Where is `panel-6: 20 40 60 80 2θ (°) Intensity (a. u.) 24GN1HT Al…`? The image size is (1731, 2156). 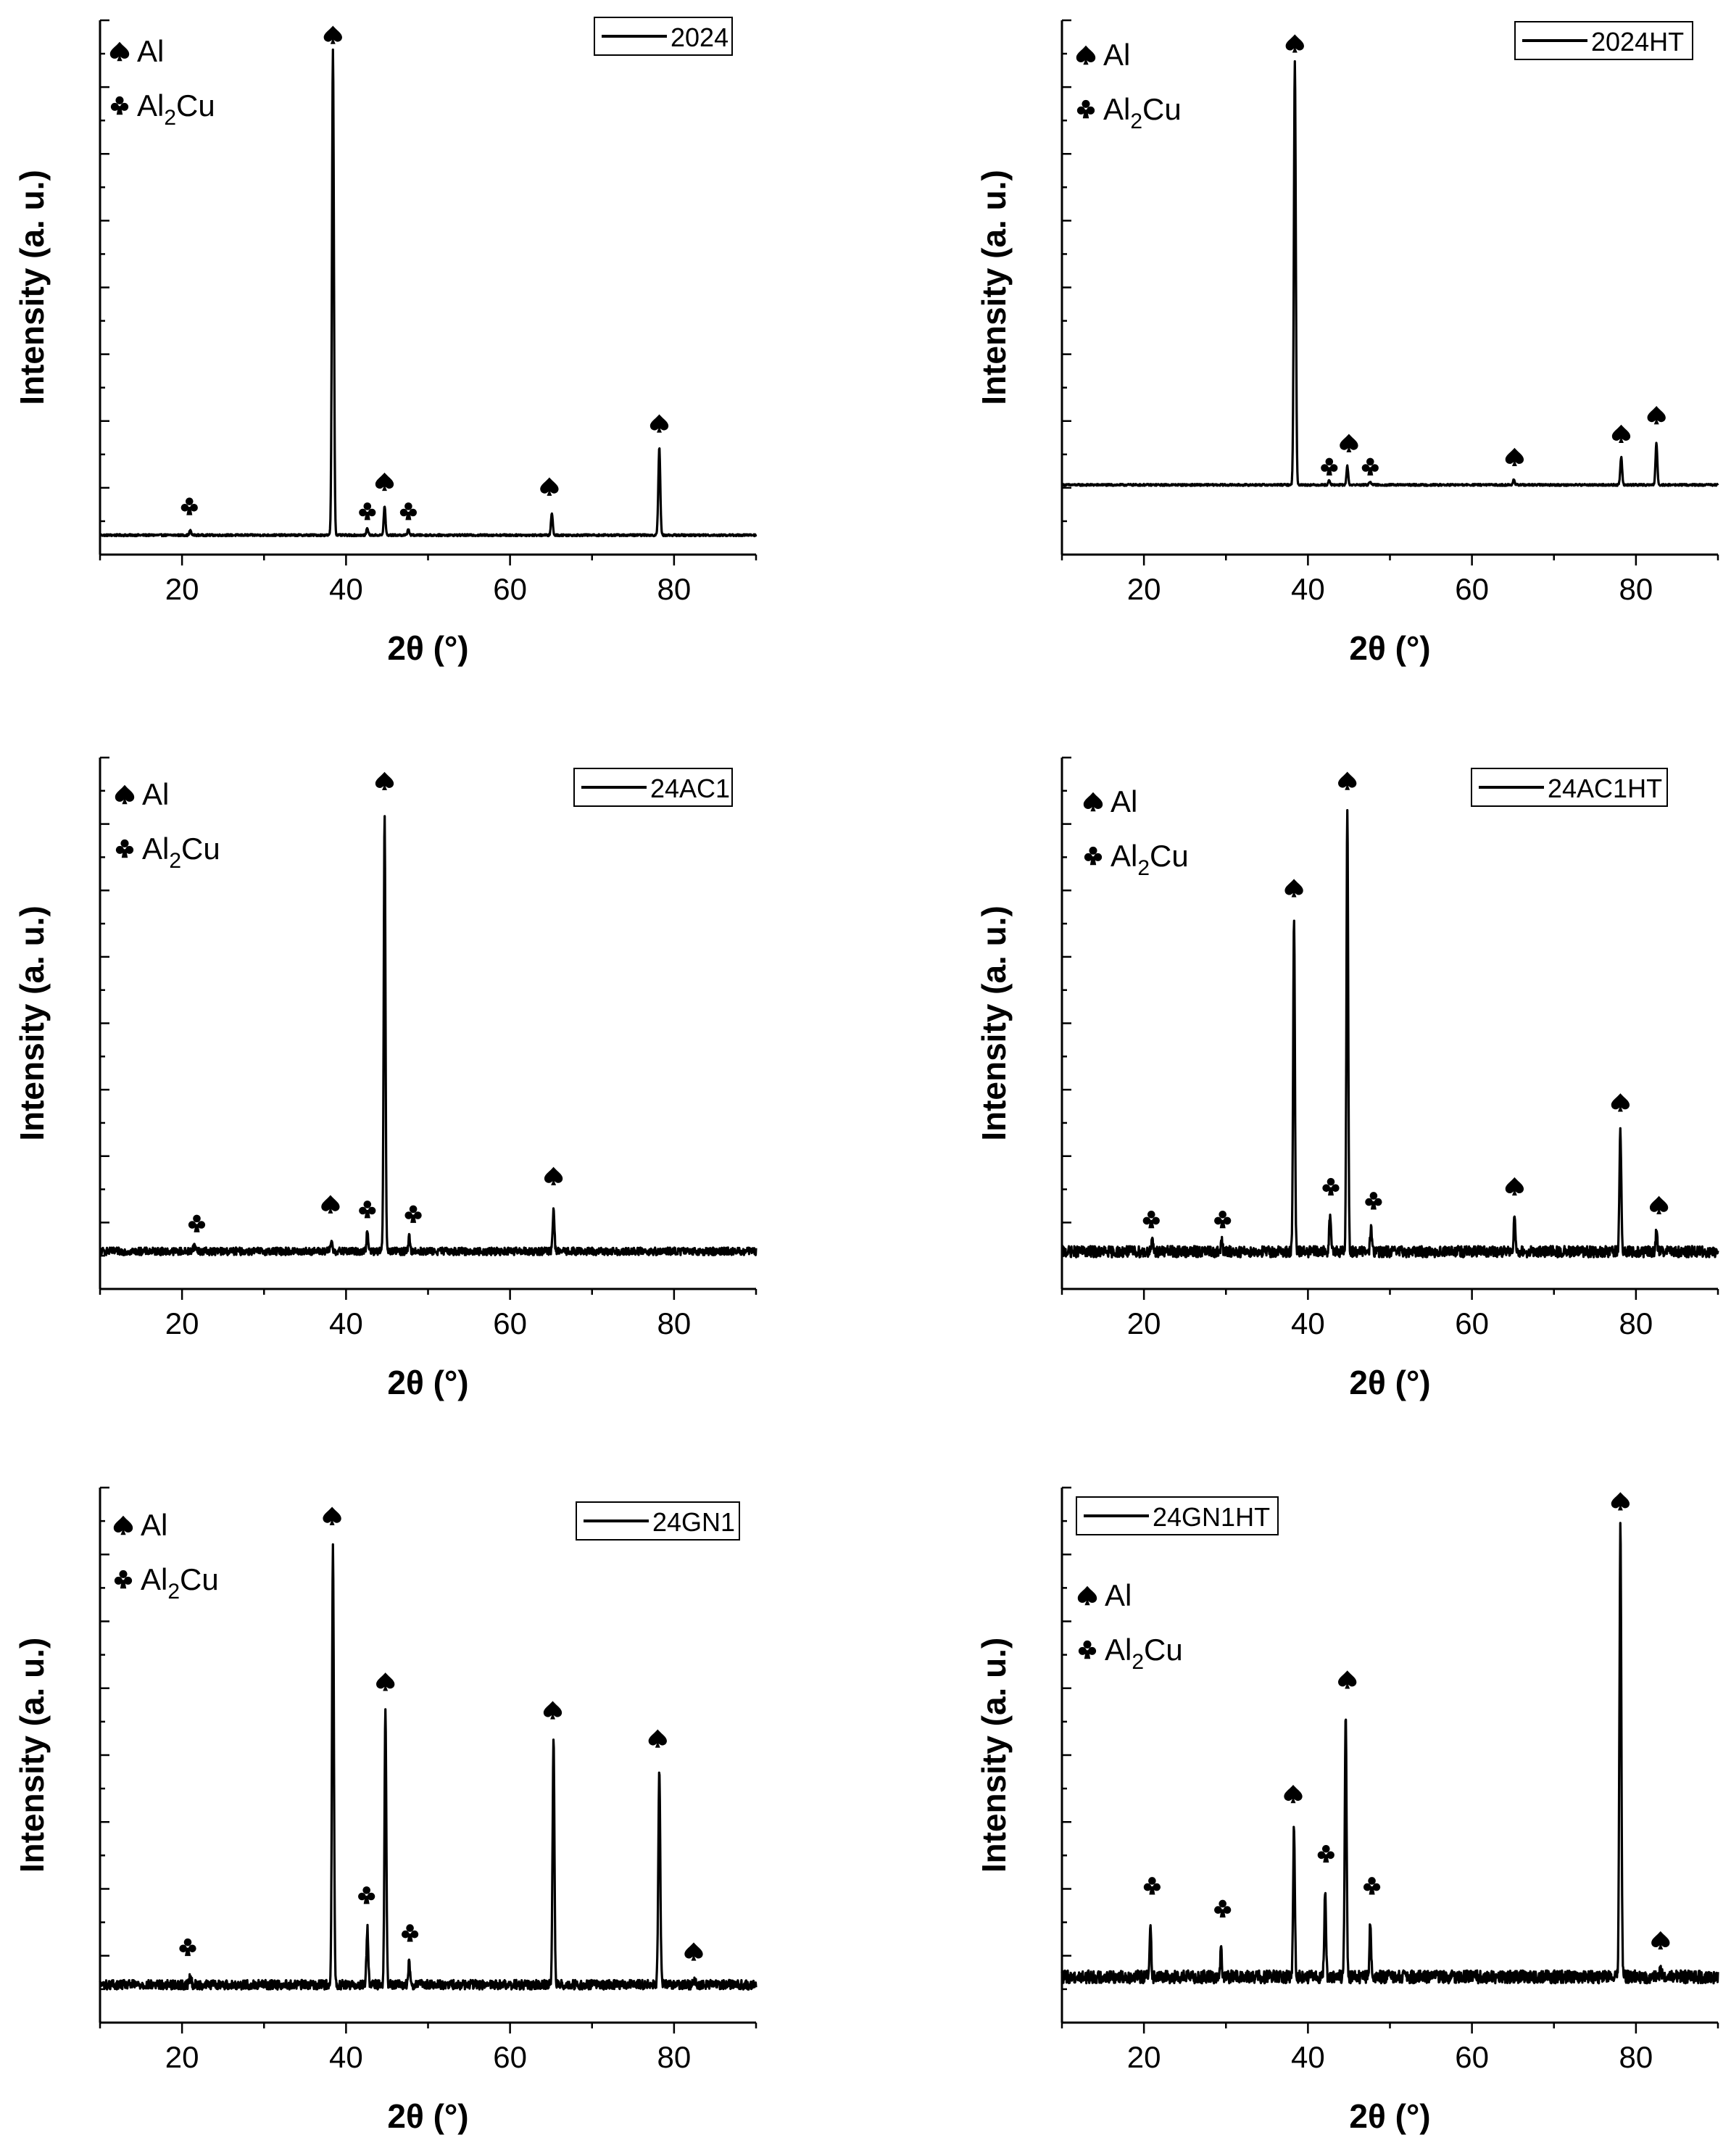
panel-6: 20 40 60 80 2θ (°) Intensity (a. u.) 24GN1HT Al… is located at coordinates (1347, 1810).